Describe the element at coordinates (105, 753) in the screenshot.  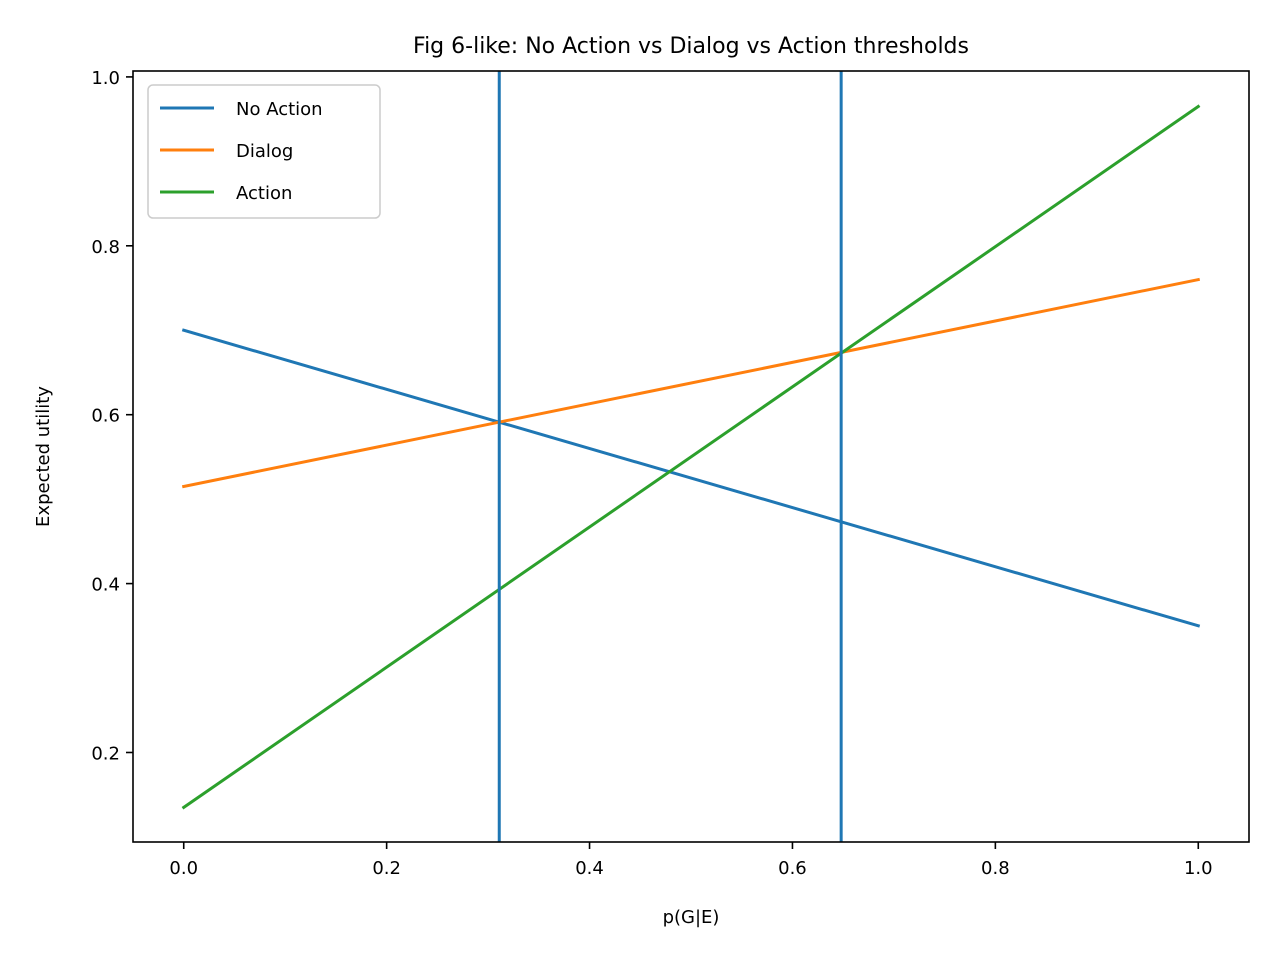
I see `y-tick-label: 0.2` at that location.